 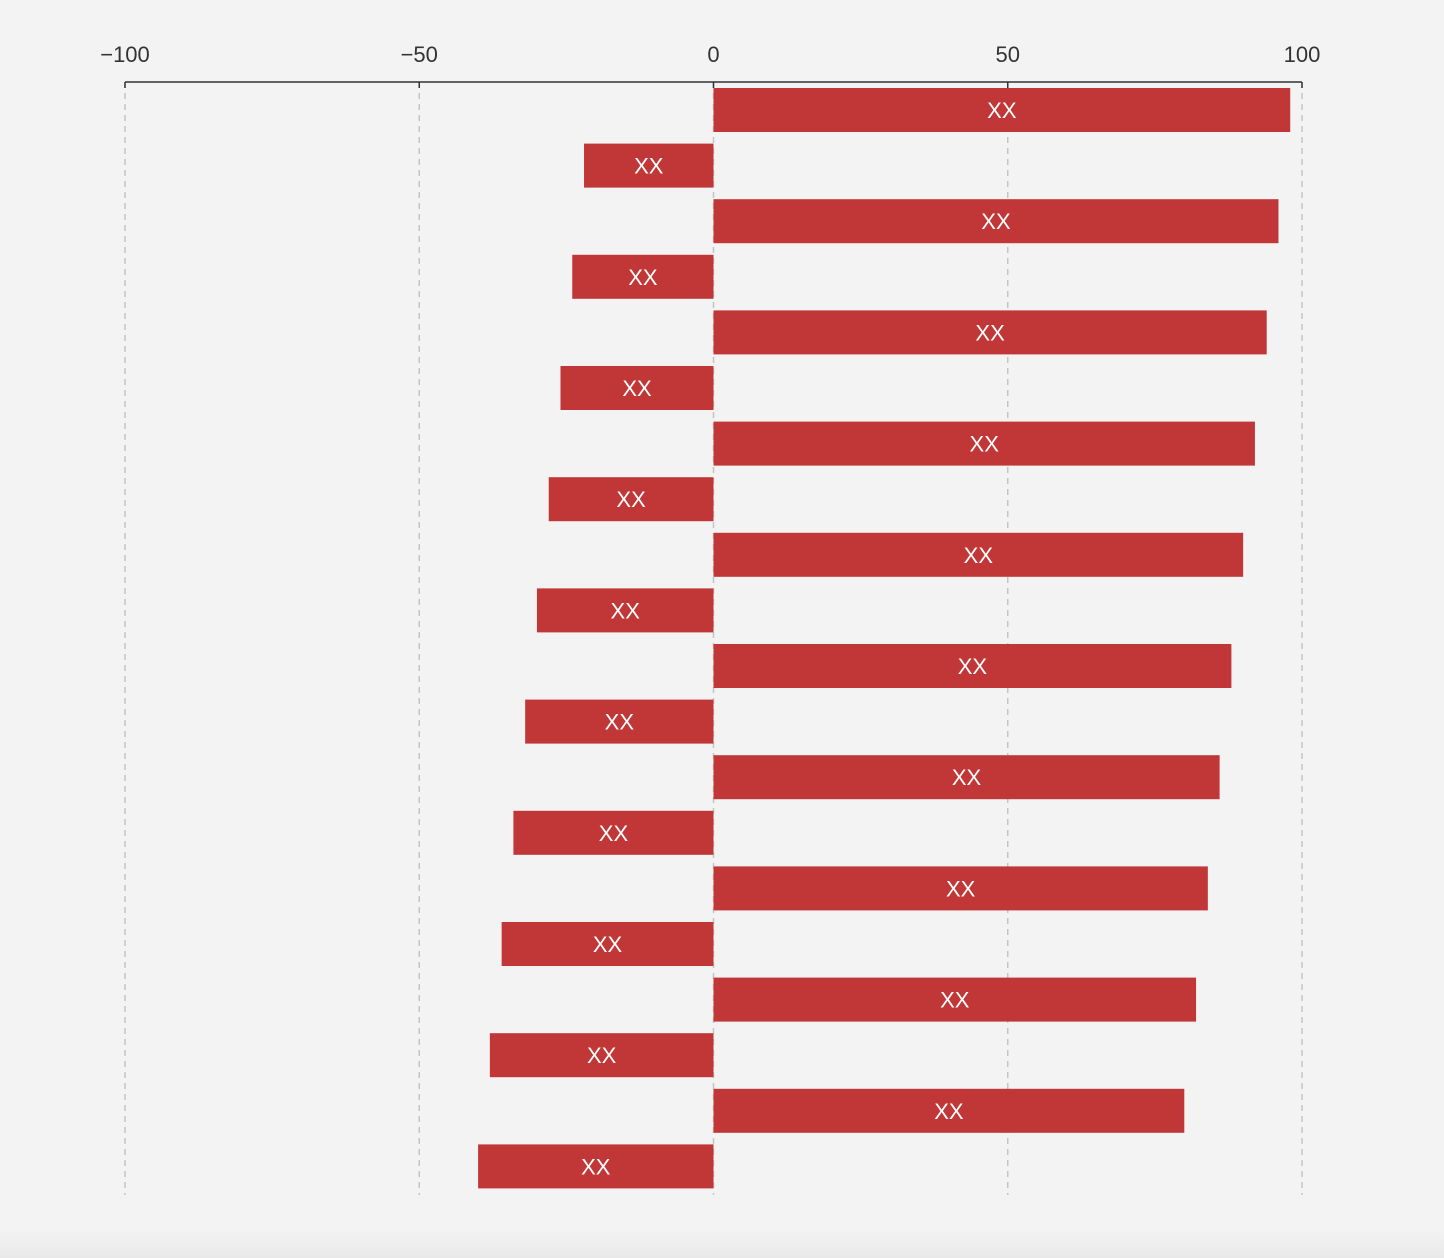 I want to click on x-tick-label: −50, so click(x=419, y=54).